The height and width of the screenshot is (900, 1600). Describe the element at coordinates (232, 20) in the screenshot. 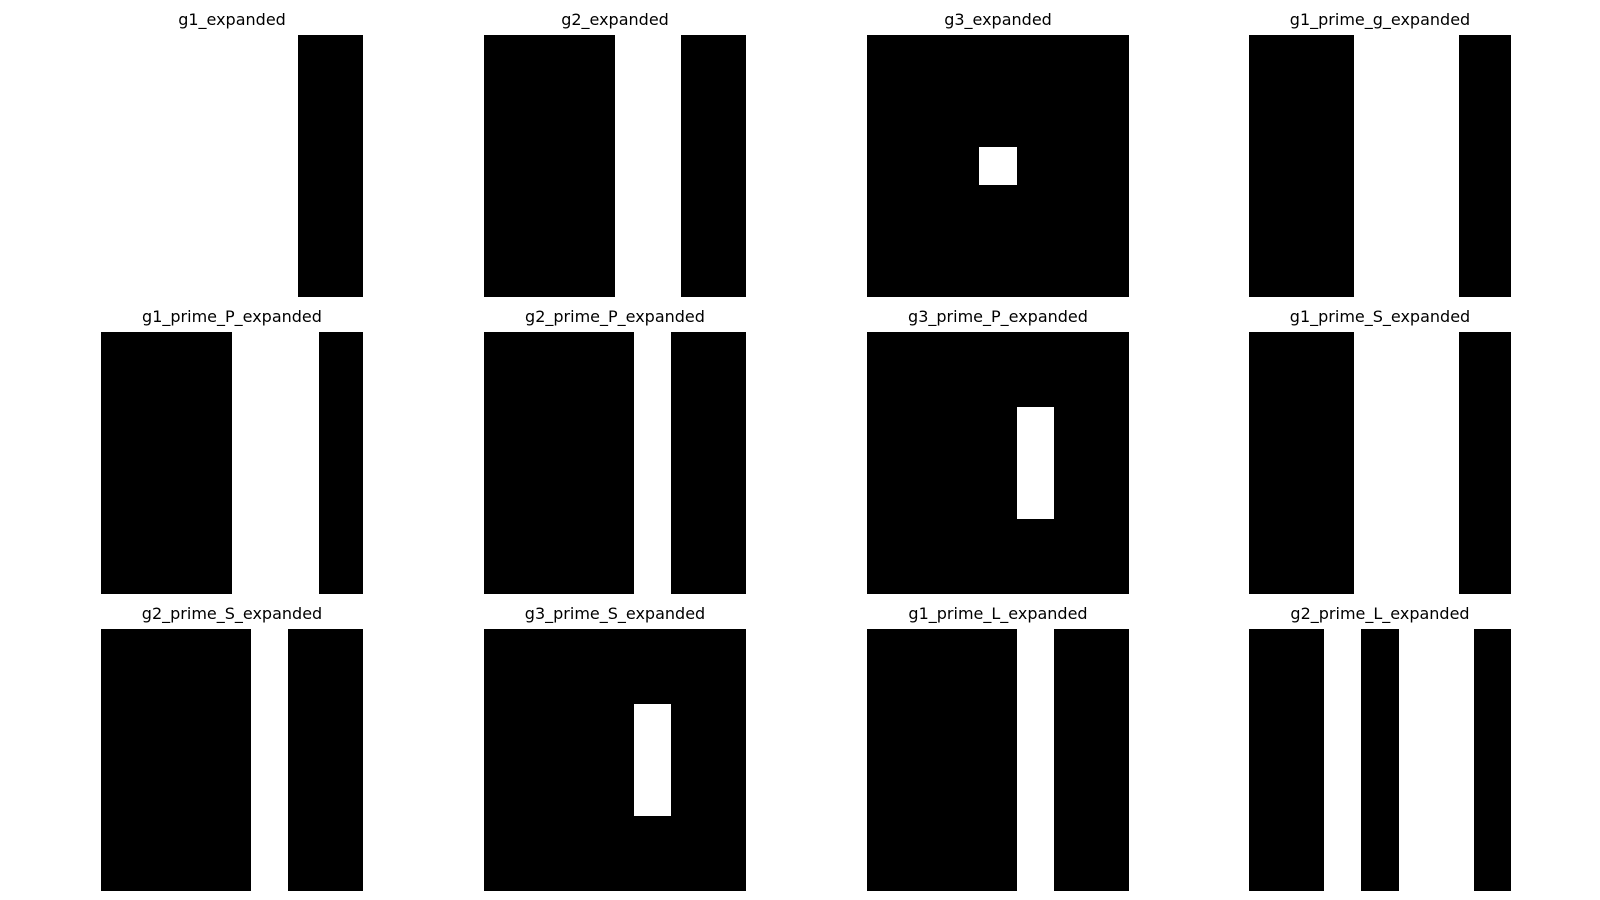

I see `panel-title: g1_expanded` at that location.